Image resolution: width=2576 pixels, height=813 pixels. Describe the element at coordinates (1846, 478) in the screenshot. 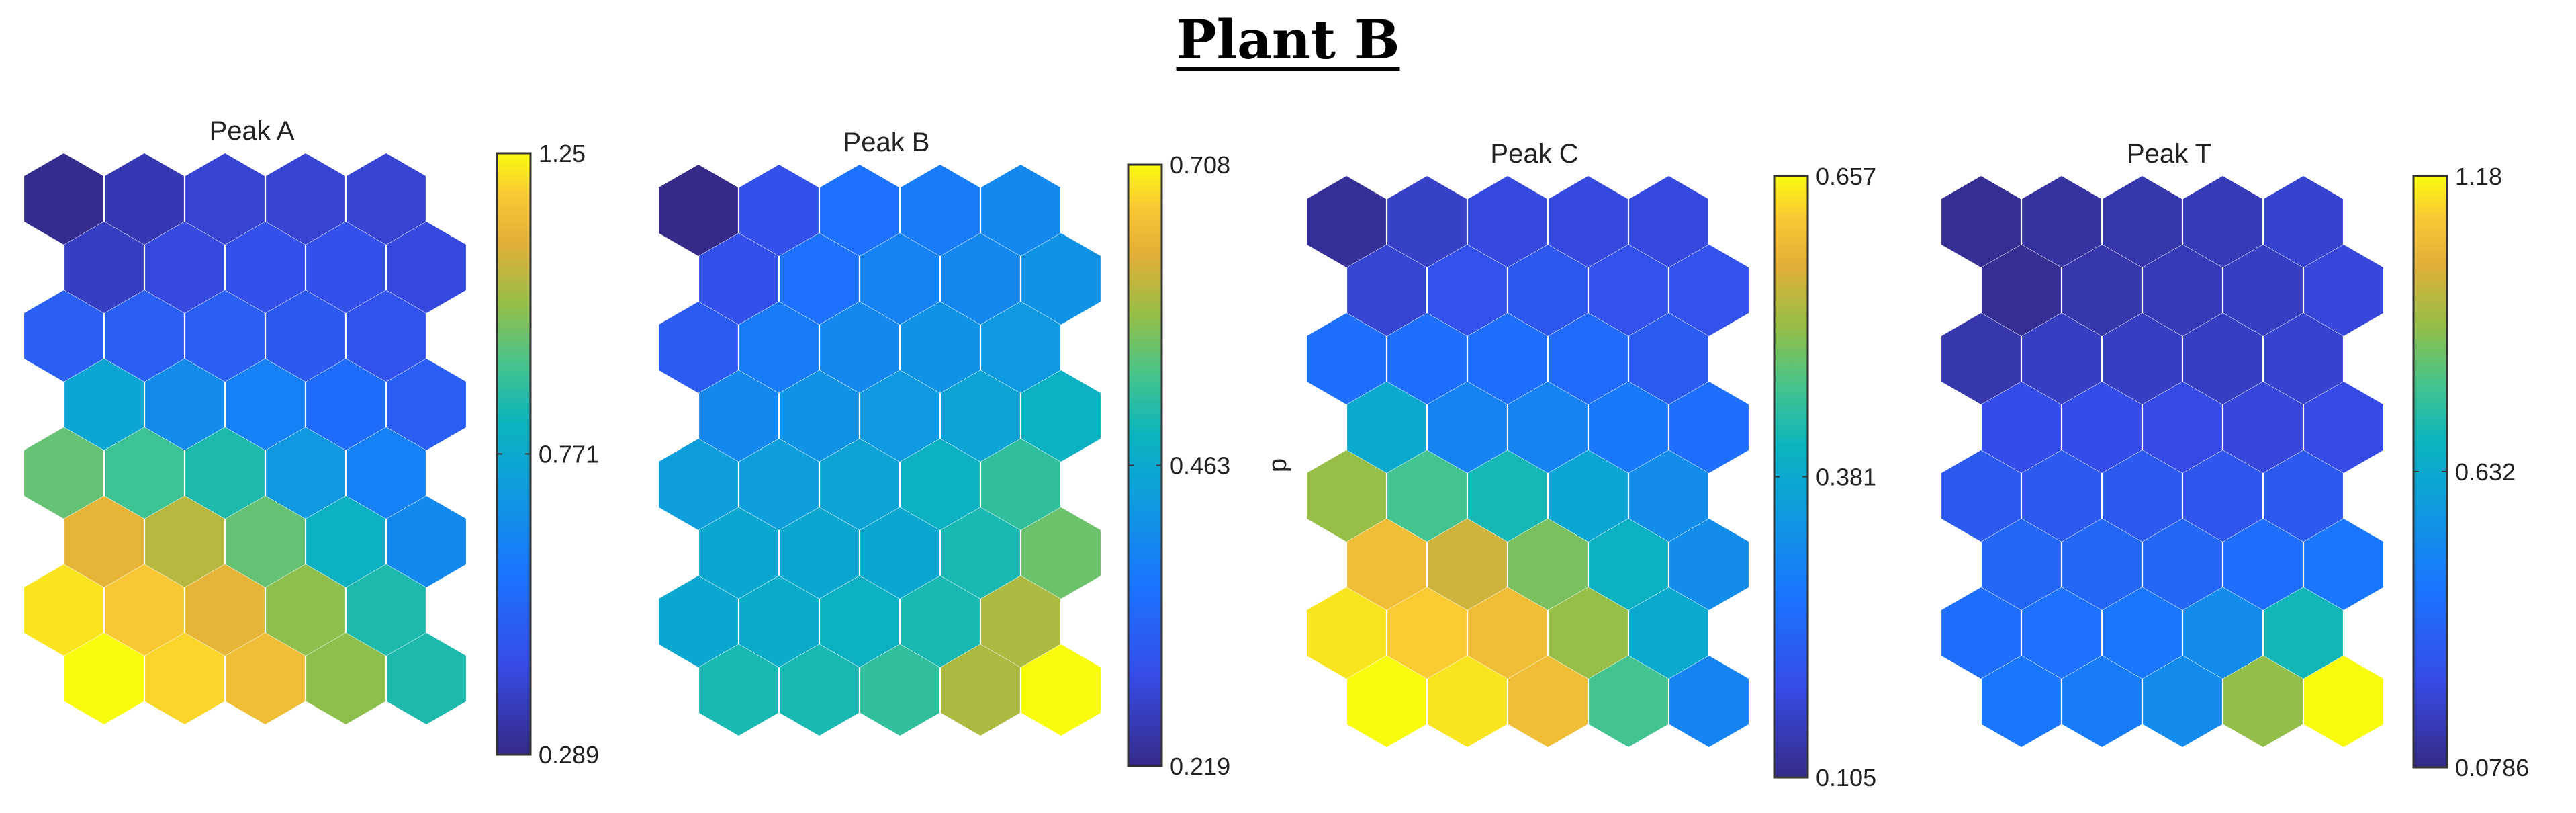

I see `colorbar-tick-label: 0.381` at that location.